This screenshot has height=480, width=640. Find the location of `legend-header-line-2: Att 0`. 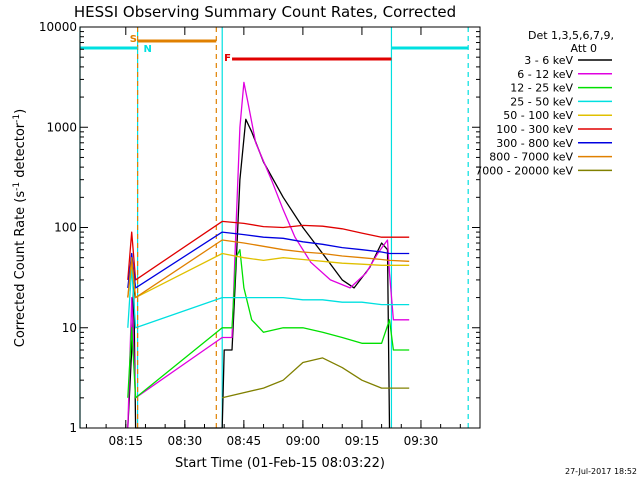

legend-header-line-2: Att 0 is located at coordinates (584, 48).